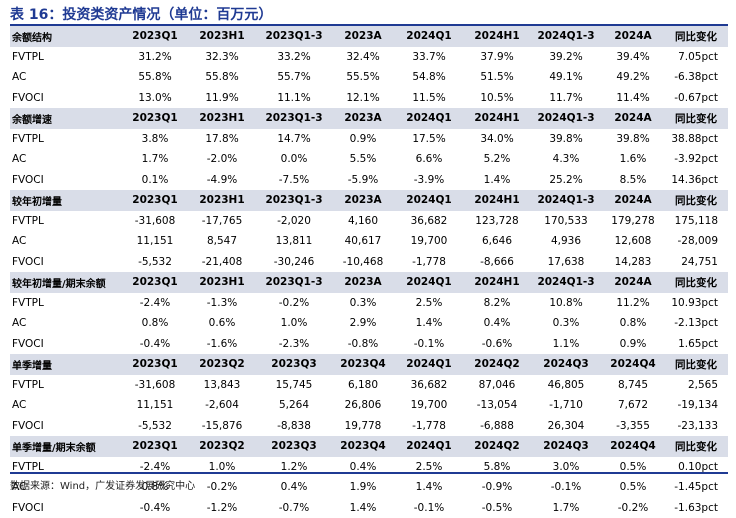 This screenshot has height=518, width=736. I want to click on table-cell: -31,608, so click(155, 385).